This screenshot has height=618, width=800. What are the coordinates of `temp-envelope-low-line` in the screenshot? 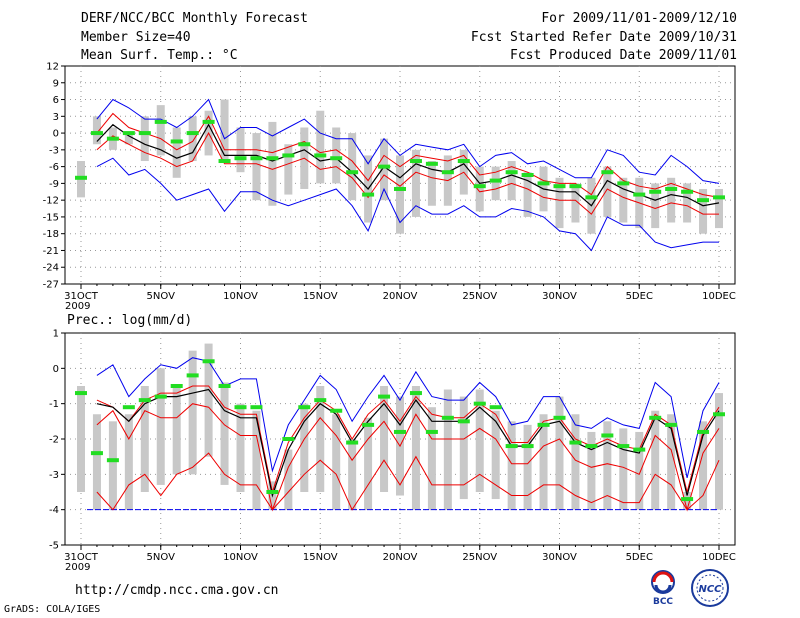 It's located at (407, 204).